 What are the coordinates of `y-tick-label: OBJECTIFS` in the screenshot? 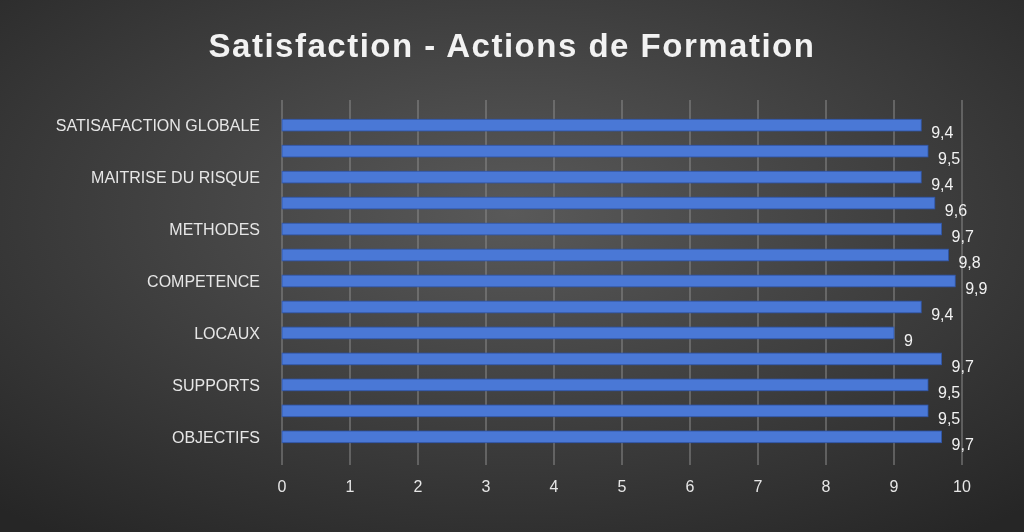 It's located at (215, 437).